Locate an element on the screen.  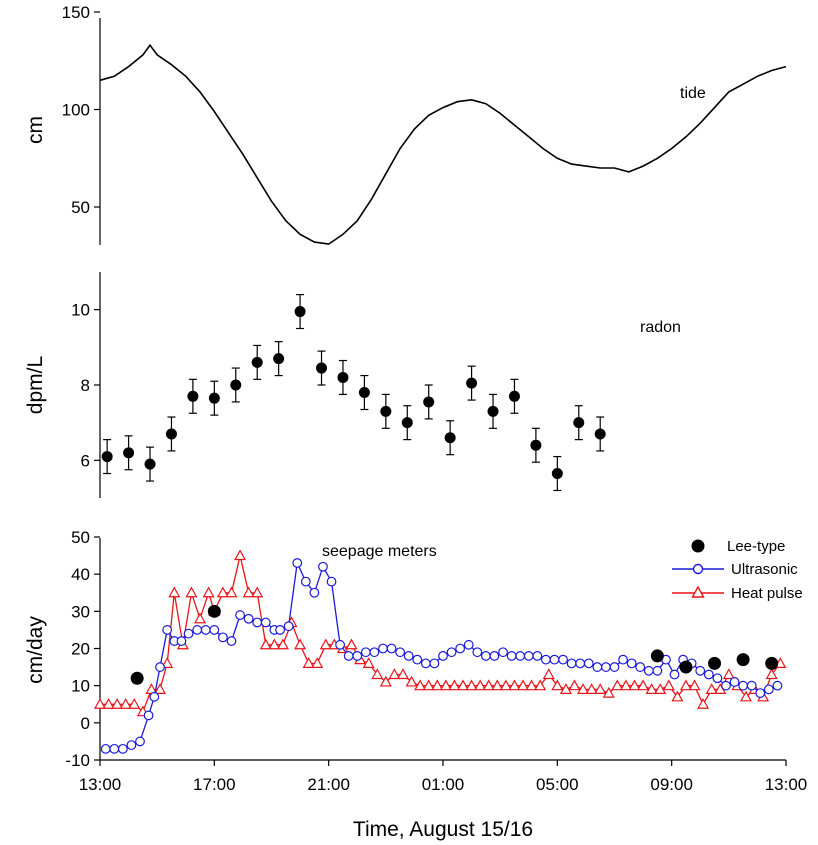
tide-annotation: tide is located at coordinates (693, 93).